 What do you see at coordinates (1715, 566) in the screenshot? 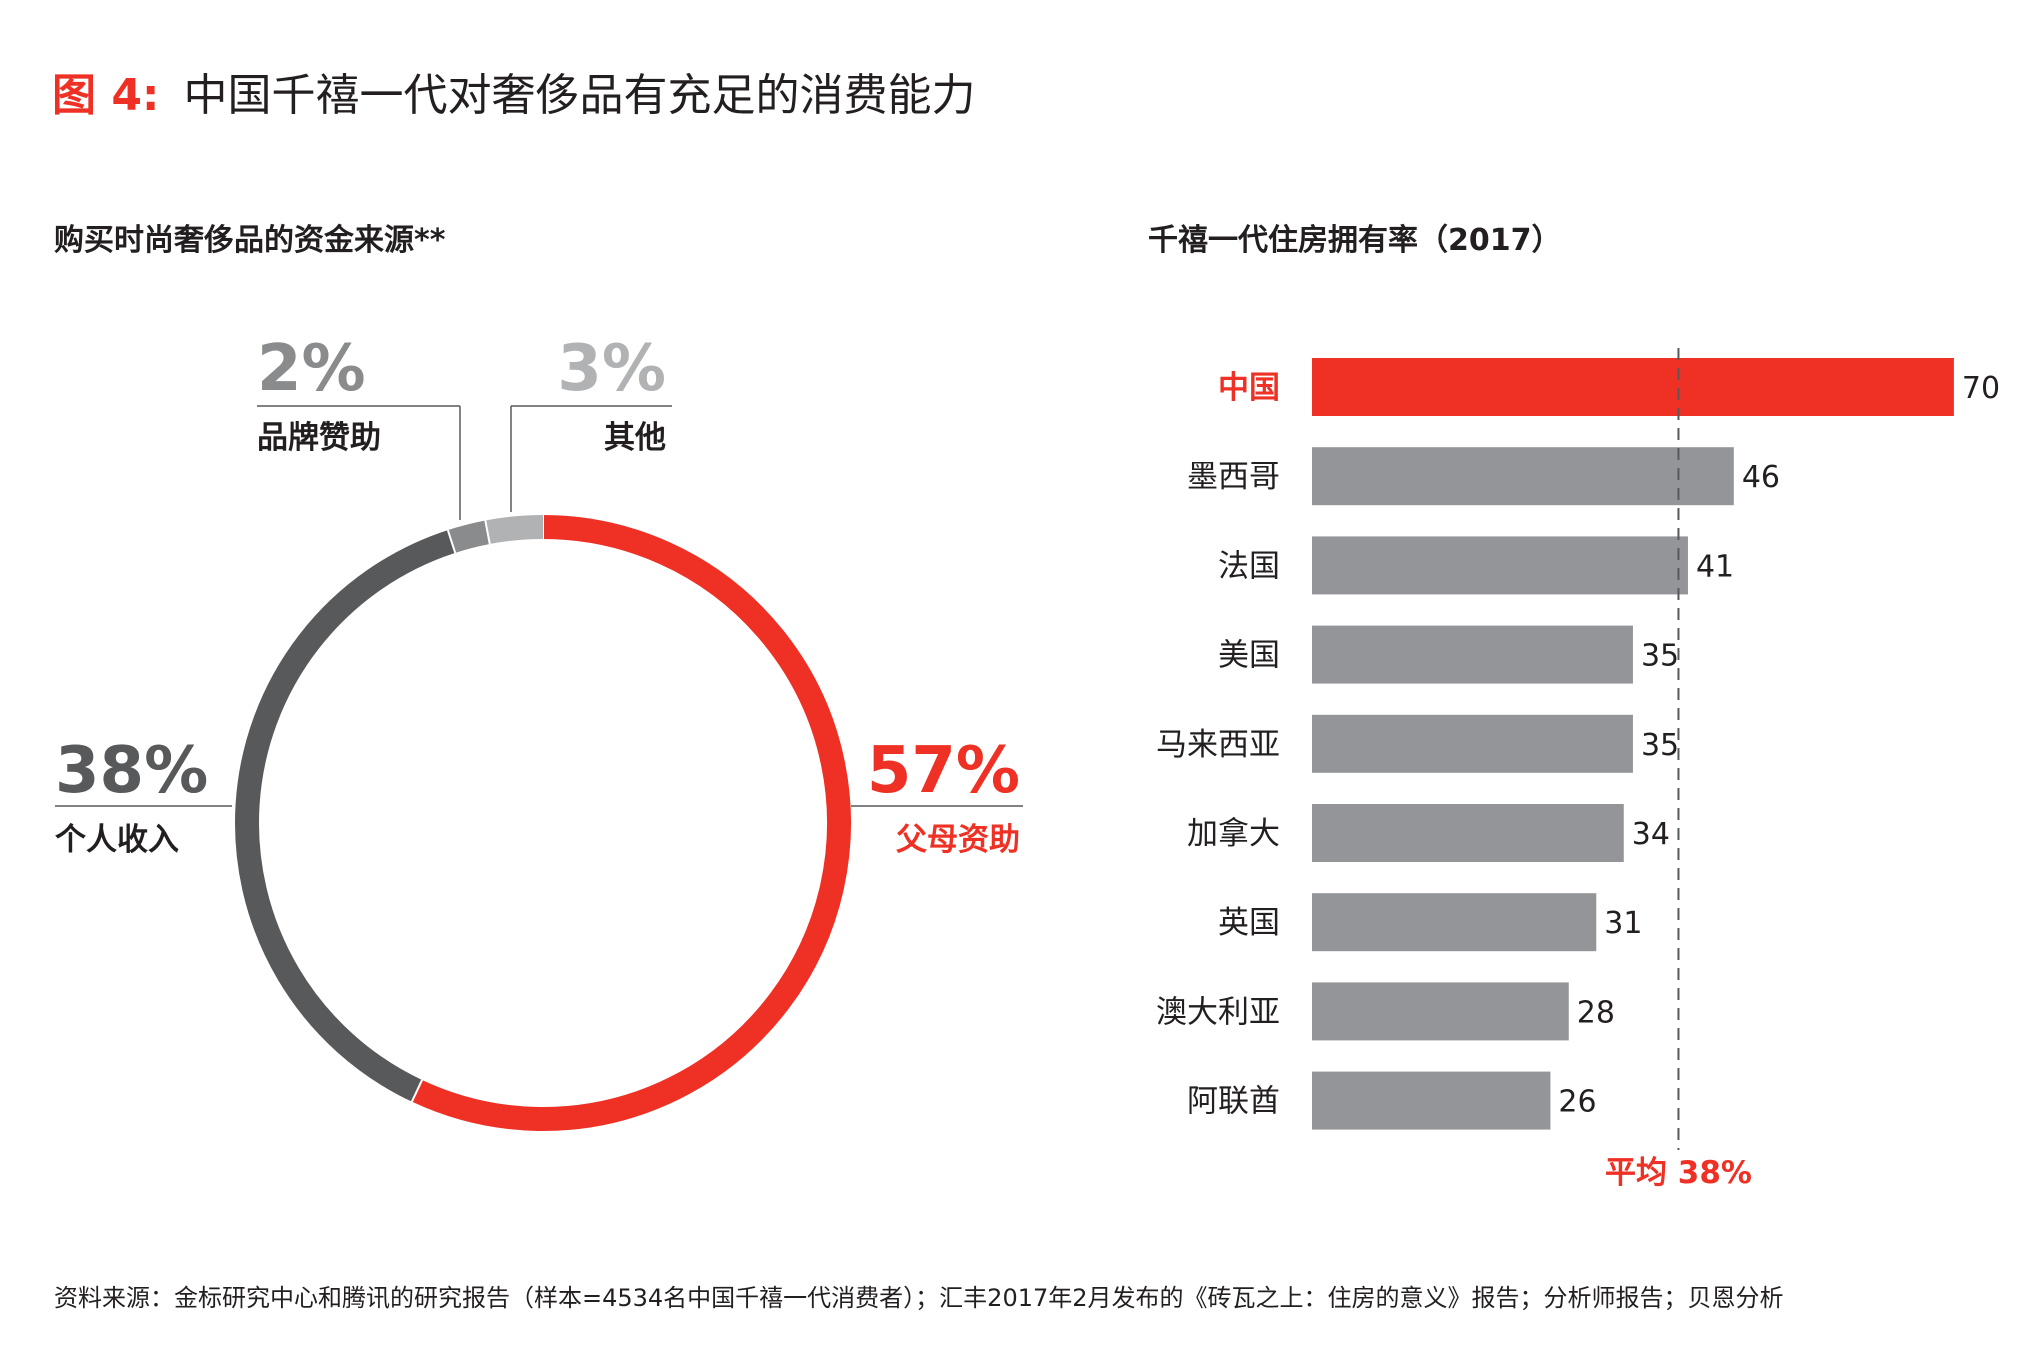
I see `bar-value-label: 41` at bounding box center [1715, 566].